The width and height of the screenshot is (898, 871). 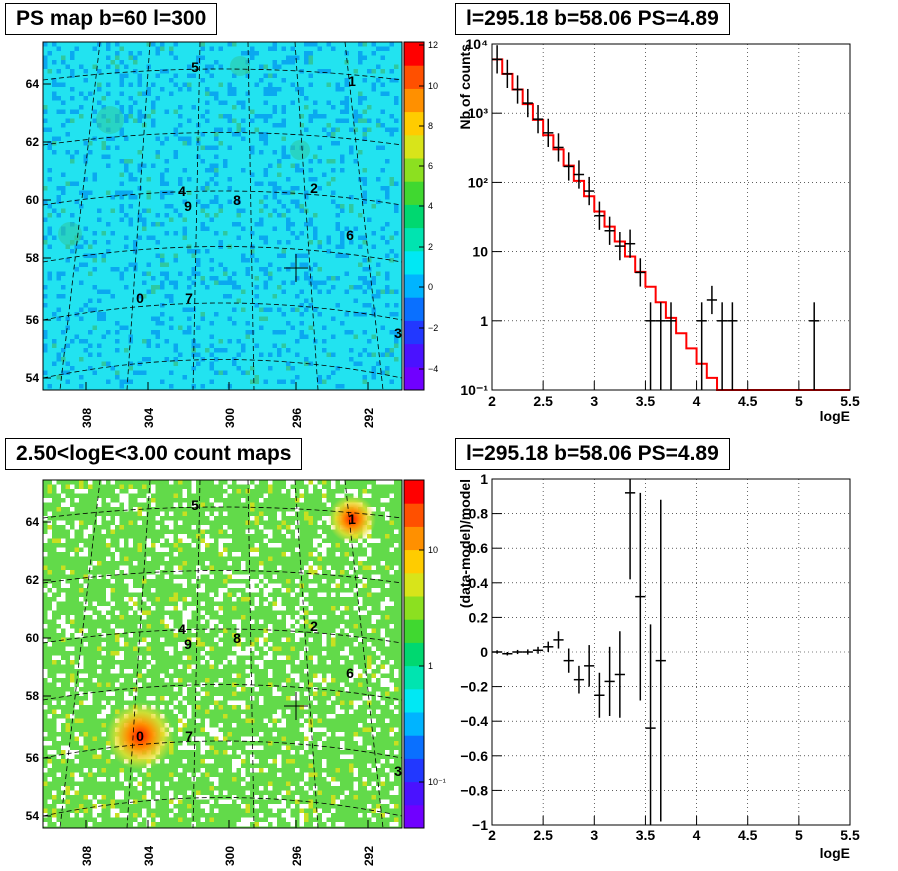 What do you see at coordinates (479, 548) in the screenshot?
I see `y-tick-label: 0.6` at bounding box center [479, 548].